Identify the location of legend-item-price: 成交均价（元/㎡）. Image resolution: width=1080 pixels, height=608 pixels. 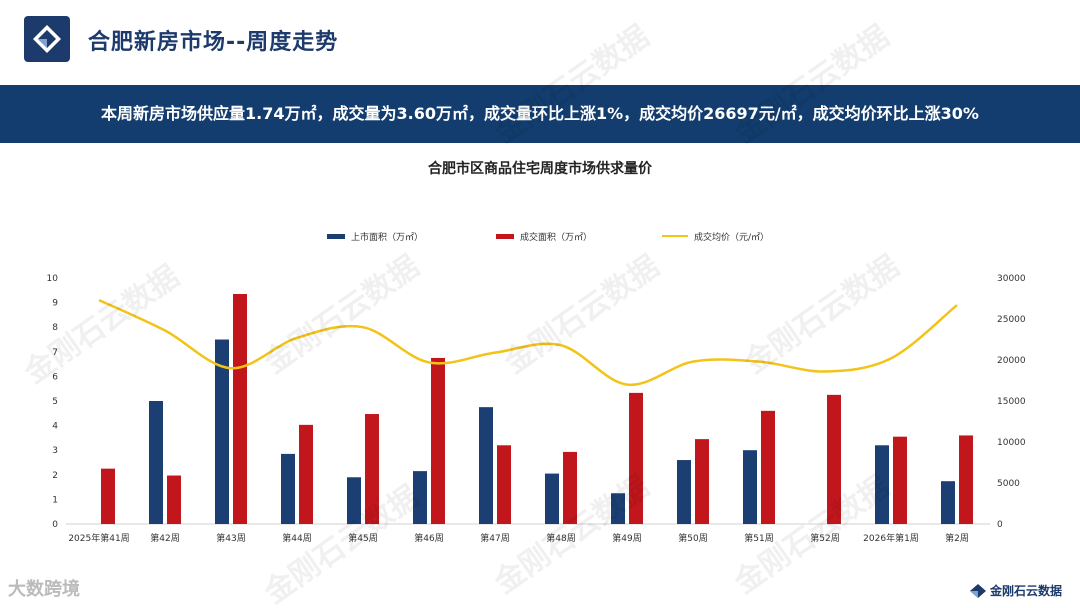
(715, 236).